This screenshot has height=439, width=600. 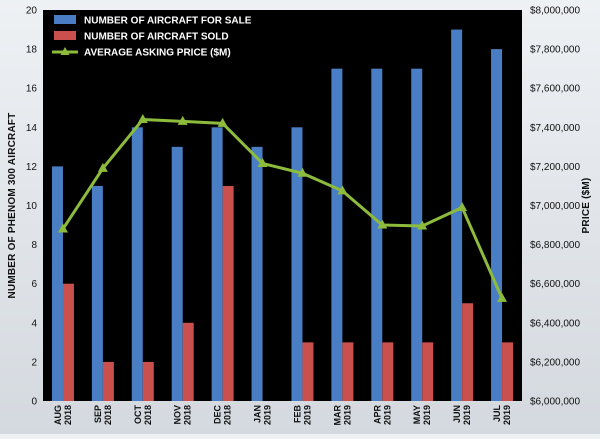 I want to click on x-tick-month: MAY, so click(x=417, y=414).